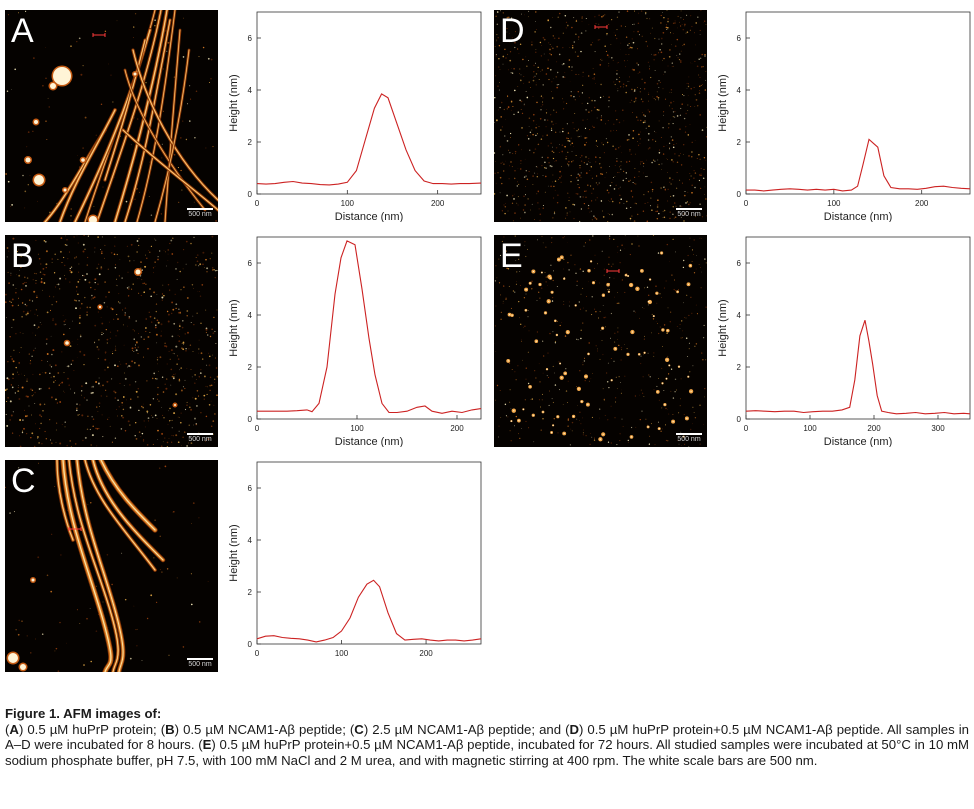 The height and width of the screenshot is (809, 974). I want to click on profile-line, so click(369, 327).